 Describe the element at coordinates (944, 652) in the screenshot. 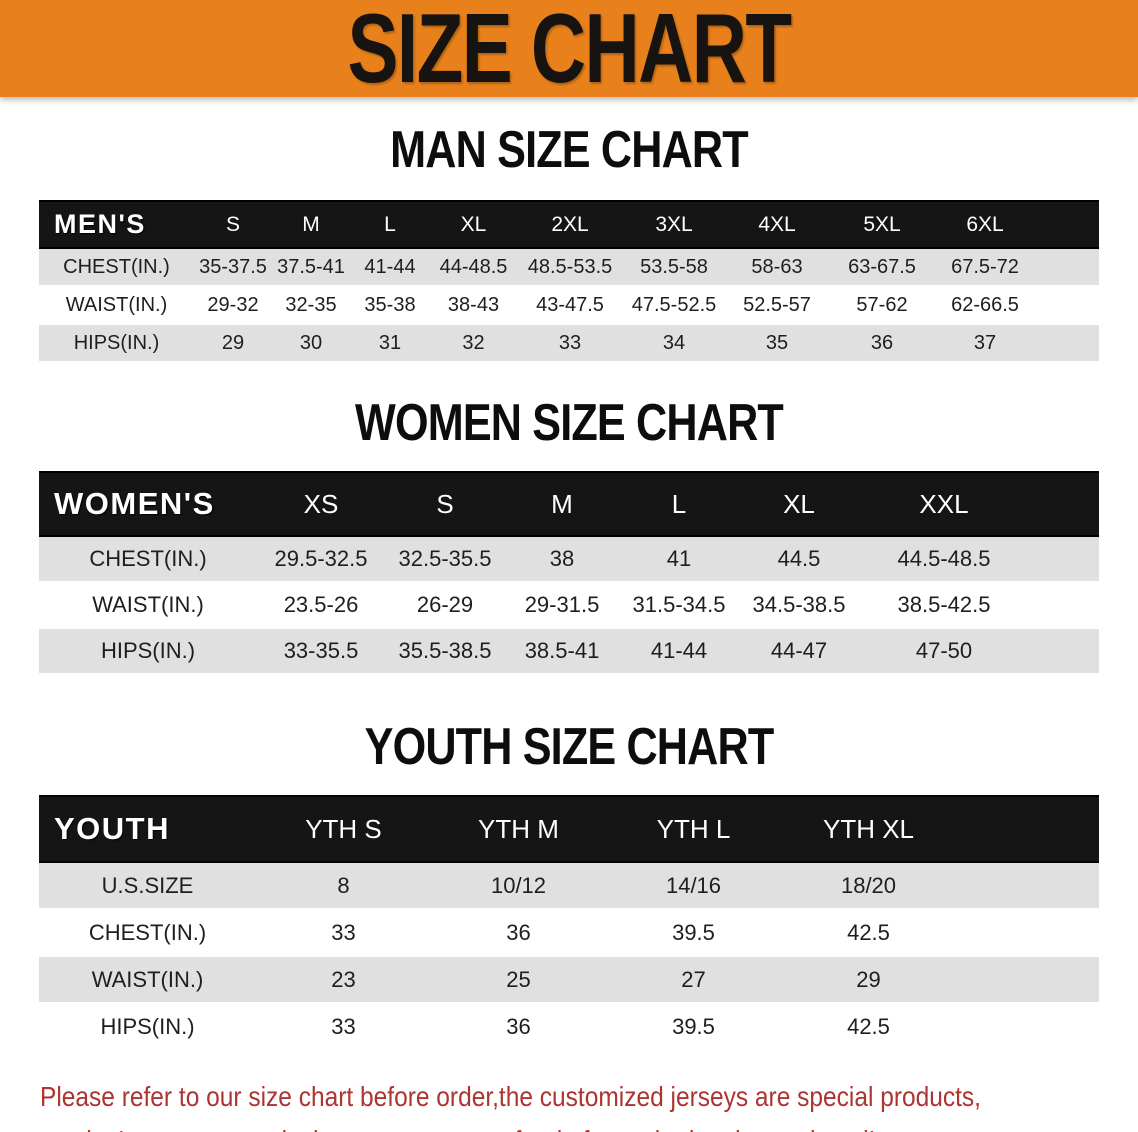

I see `measurement-value: 47-50` at that location.